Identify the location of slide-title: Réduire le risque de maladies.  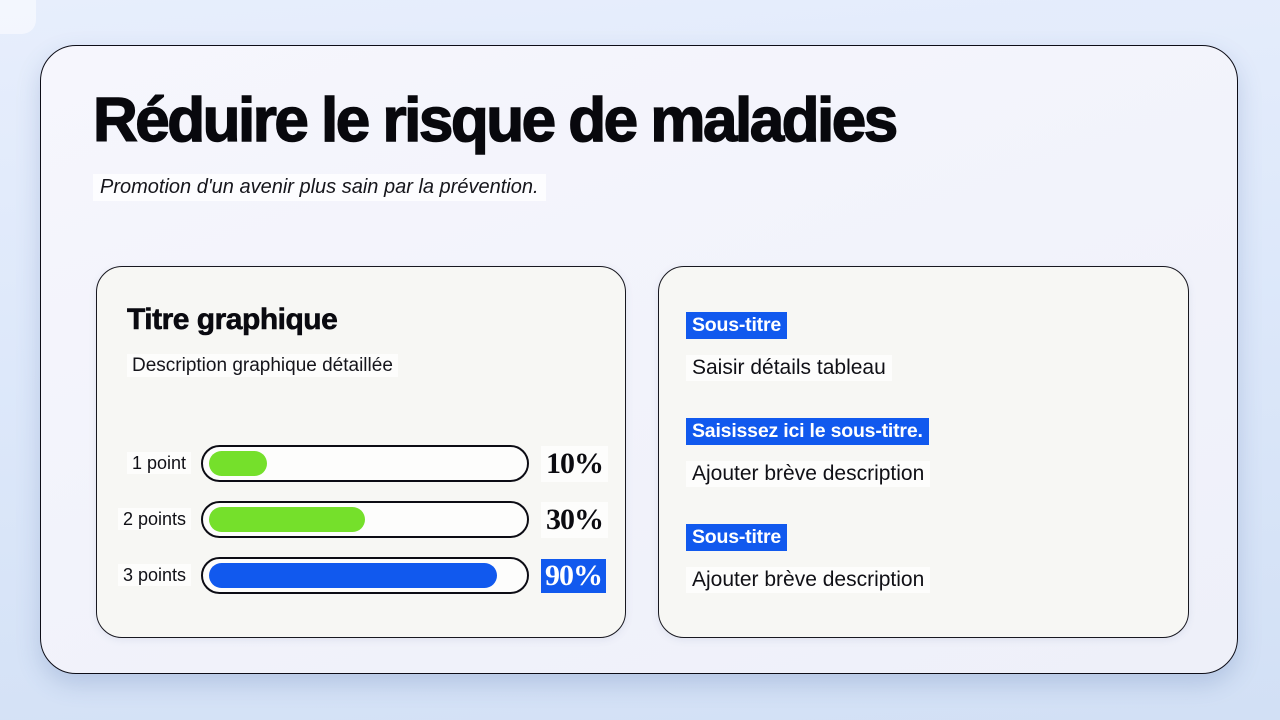
(495, 120).